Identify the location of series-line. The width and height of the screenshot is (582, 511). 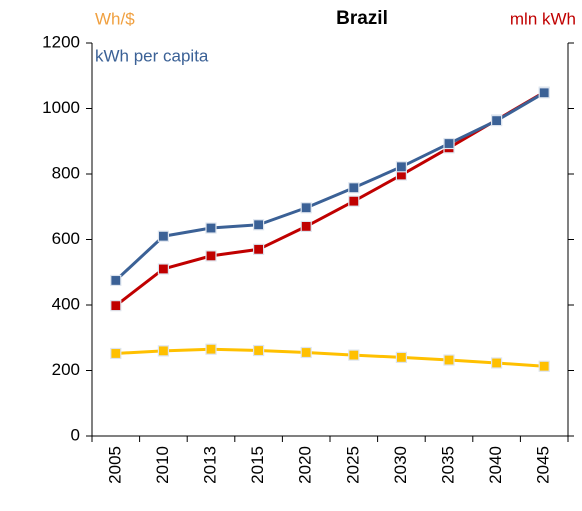
(330, 357).